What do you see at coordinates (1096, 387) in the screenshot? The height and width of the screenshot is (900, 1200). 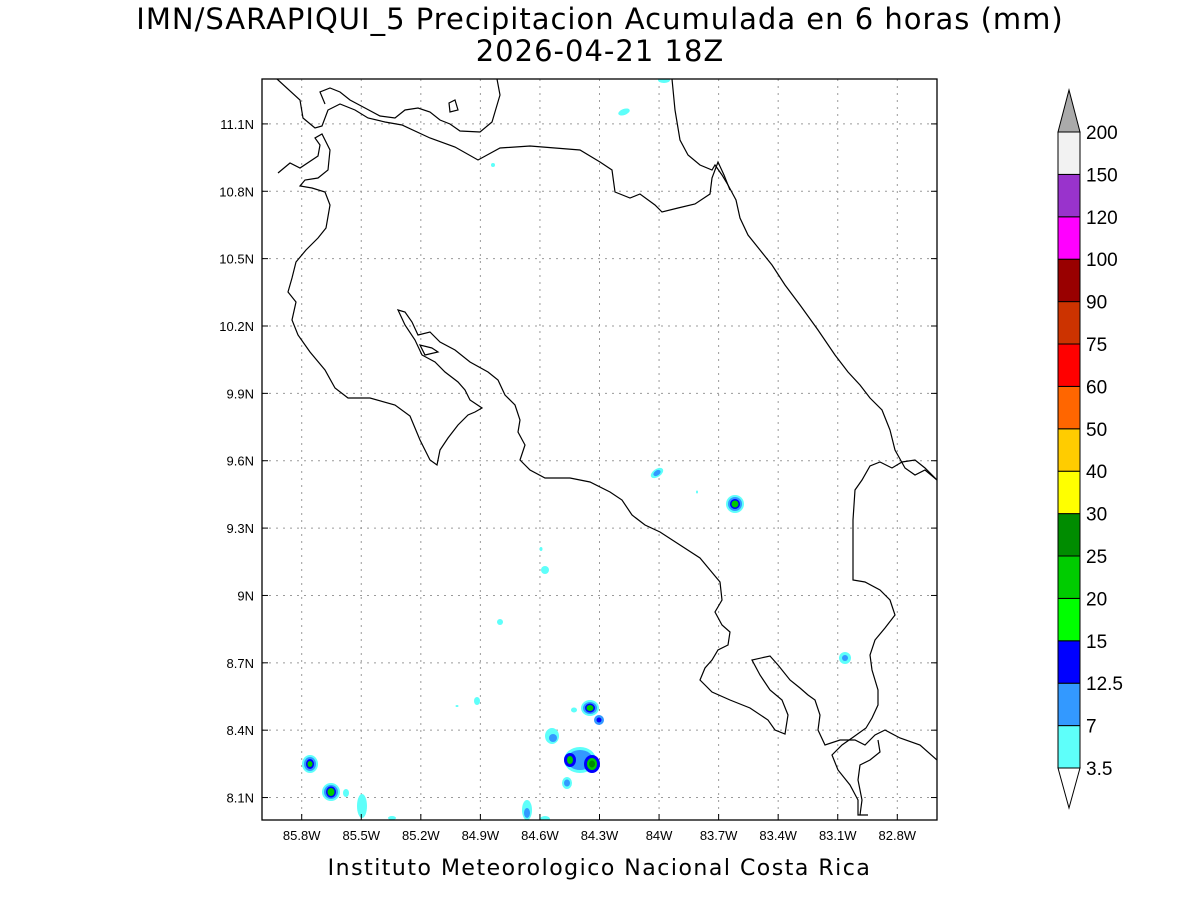 I see `colorbar-label: 60` at bounding box center [1096, 387].